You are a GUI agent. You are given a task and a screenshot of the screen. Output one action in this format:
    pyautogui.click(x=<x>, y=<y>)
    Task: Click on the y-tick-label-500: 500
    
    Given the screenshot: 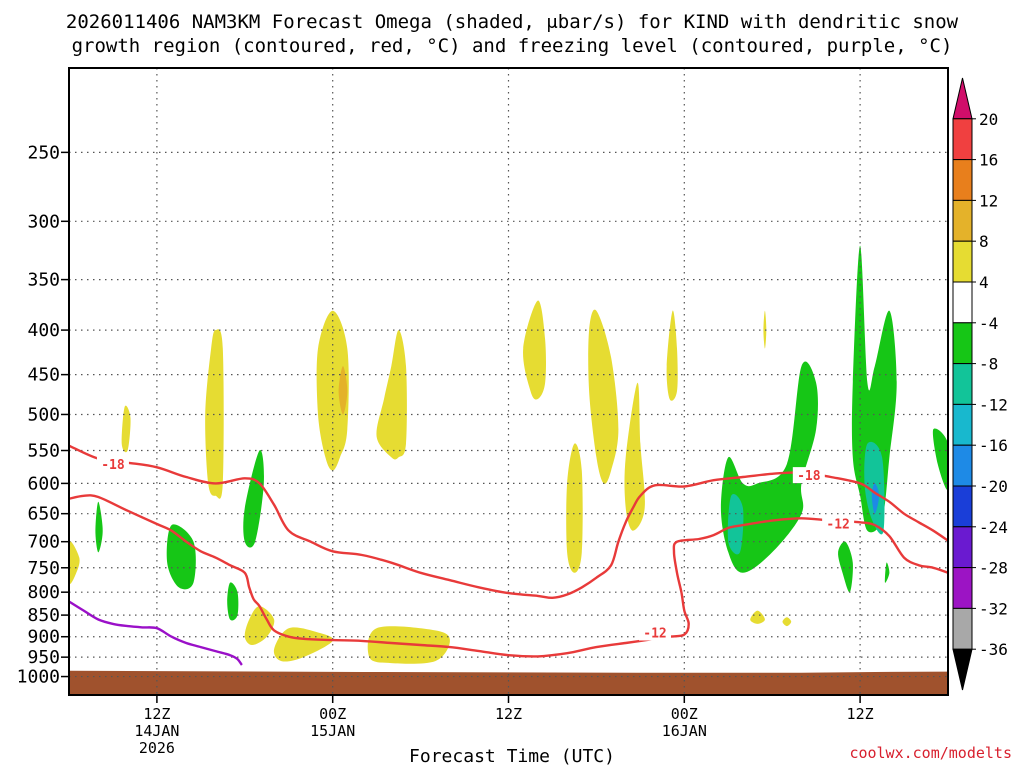 What is the action you would take?
    pyautogui.click(x=43, y=414)
    